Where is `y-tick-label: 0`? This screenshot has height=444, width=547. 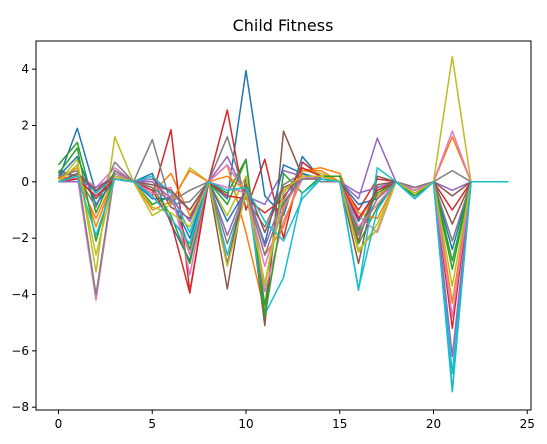 y-tick-label: 0 is located at coordinates (25, 182).